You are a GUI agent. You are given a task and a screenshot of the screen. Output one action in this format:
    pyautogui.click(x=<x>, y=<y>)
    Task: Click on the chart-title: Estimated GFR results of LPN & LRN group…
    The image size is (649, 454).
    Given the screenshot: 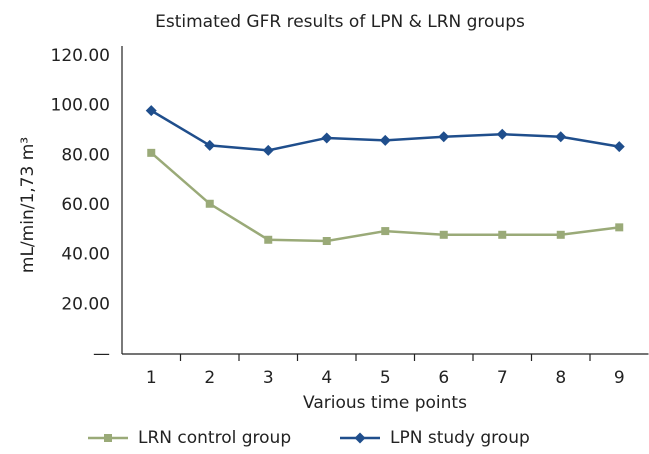 What is the action you would take?
    pyautogui.click(x=340, y=22)
    